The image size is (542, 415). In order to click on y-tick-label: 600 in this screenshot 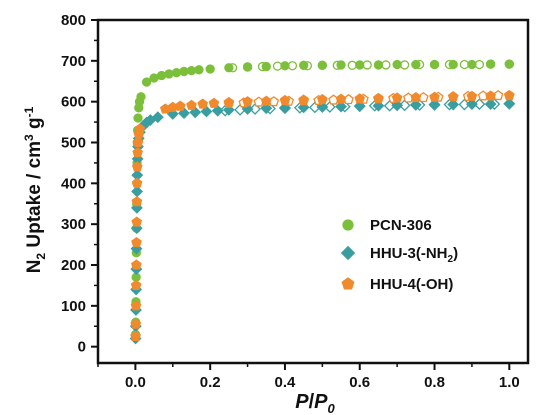, I will do `click(73, 102)`.